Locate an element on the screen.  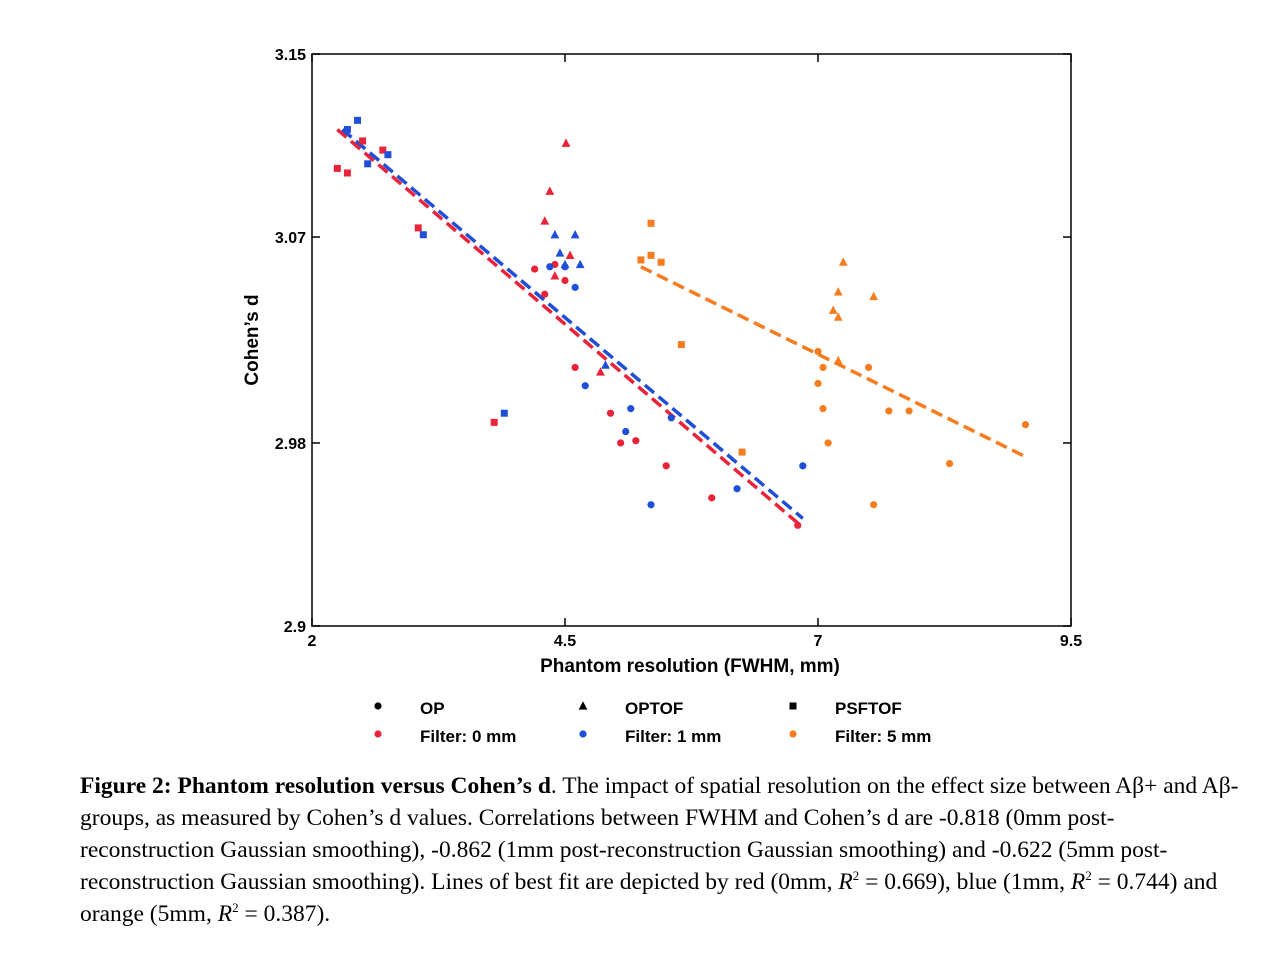
legend-label: Filter: 0 mm is located at coordinates (468, 736).